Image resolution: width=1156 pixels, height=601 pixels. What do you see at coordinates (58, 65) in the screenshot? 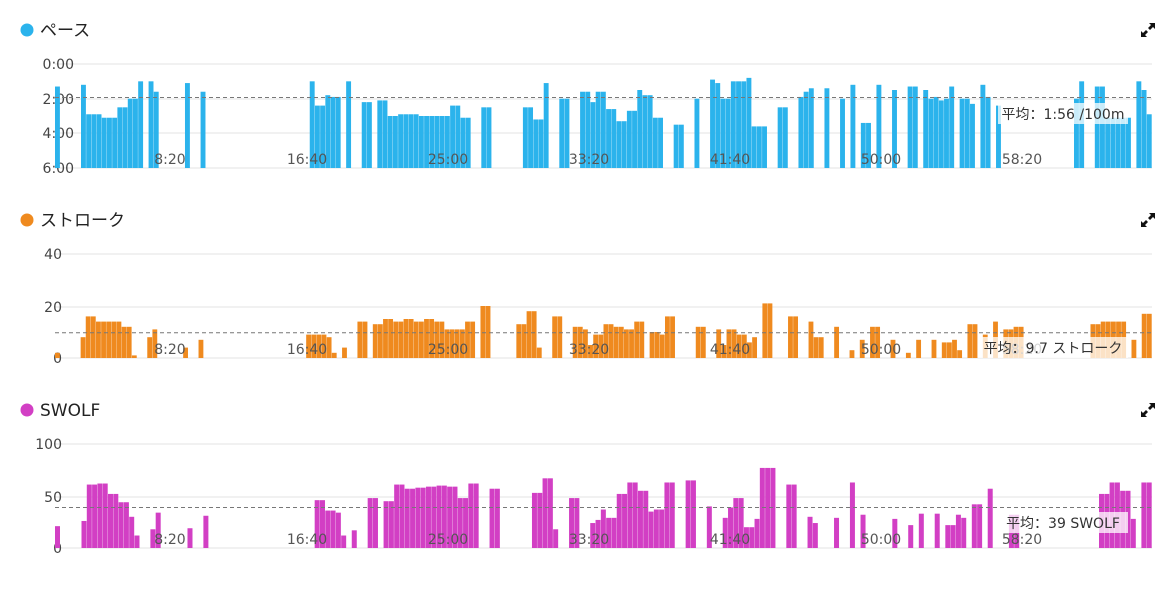
I see `y-tick-label: 0:00` at bounding box center [58, 65].